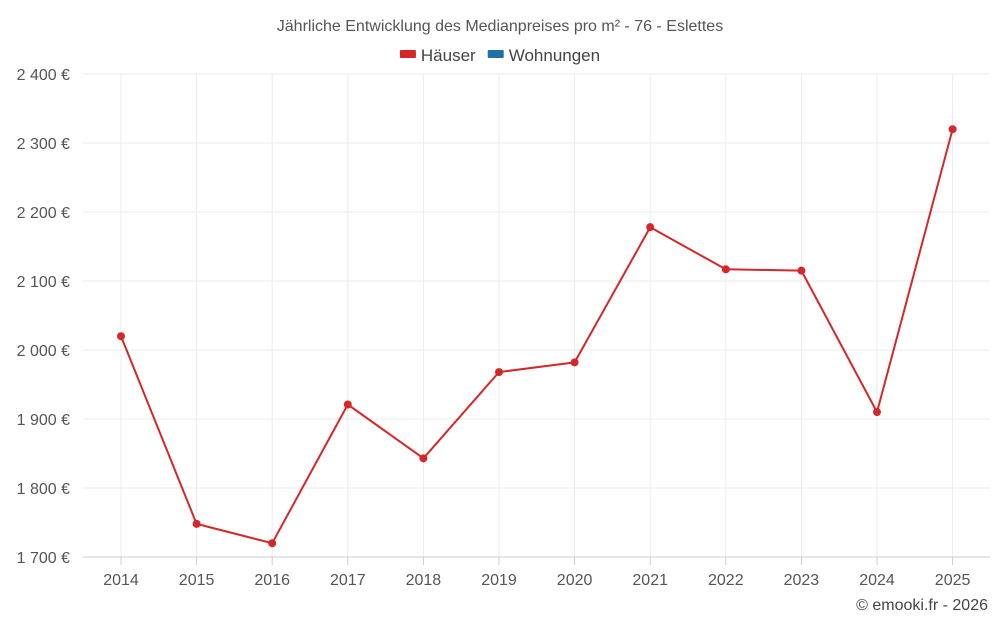 The width and height of the screenshot is (1000, 625). What do you see at coordinates (877, 580) in the screenshot?
I see `x-tick-label: 2024` at bounding box center [877, 580].